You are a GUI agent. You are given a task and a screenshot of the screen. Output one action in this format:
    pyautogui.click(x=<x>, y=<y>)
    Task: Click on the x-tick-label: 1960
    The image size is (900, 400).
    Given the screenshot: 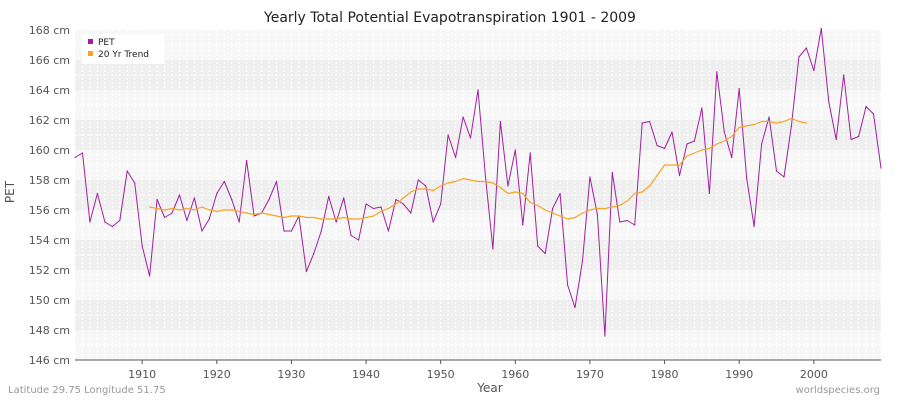 What is the action you would take?
    pyautogui.click(x=515, y=374)
    